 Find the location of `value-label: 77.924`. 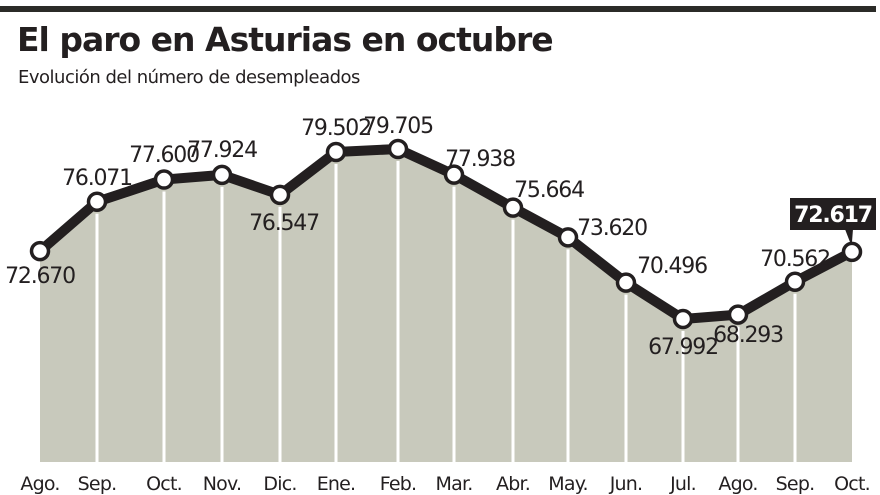

value-label: 77.924 is located at coordinates (222, 150).